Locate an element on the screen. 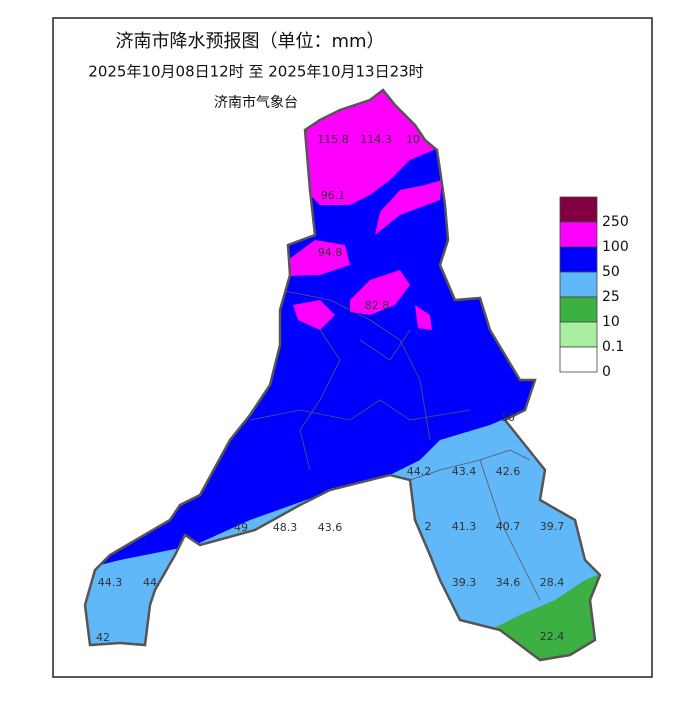 This screenshot has height=702, width=700. station-value: 41.3 is located at coordinates (464, 526).